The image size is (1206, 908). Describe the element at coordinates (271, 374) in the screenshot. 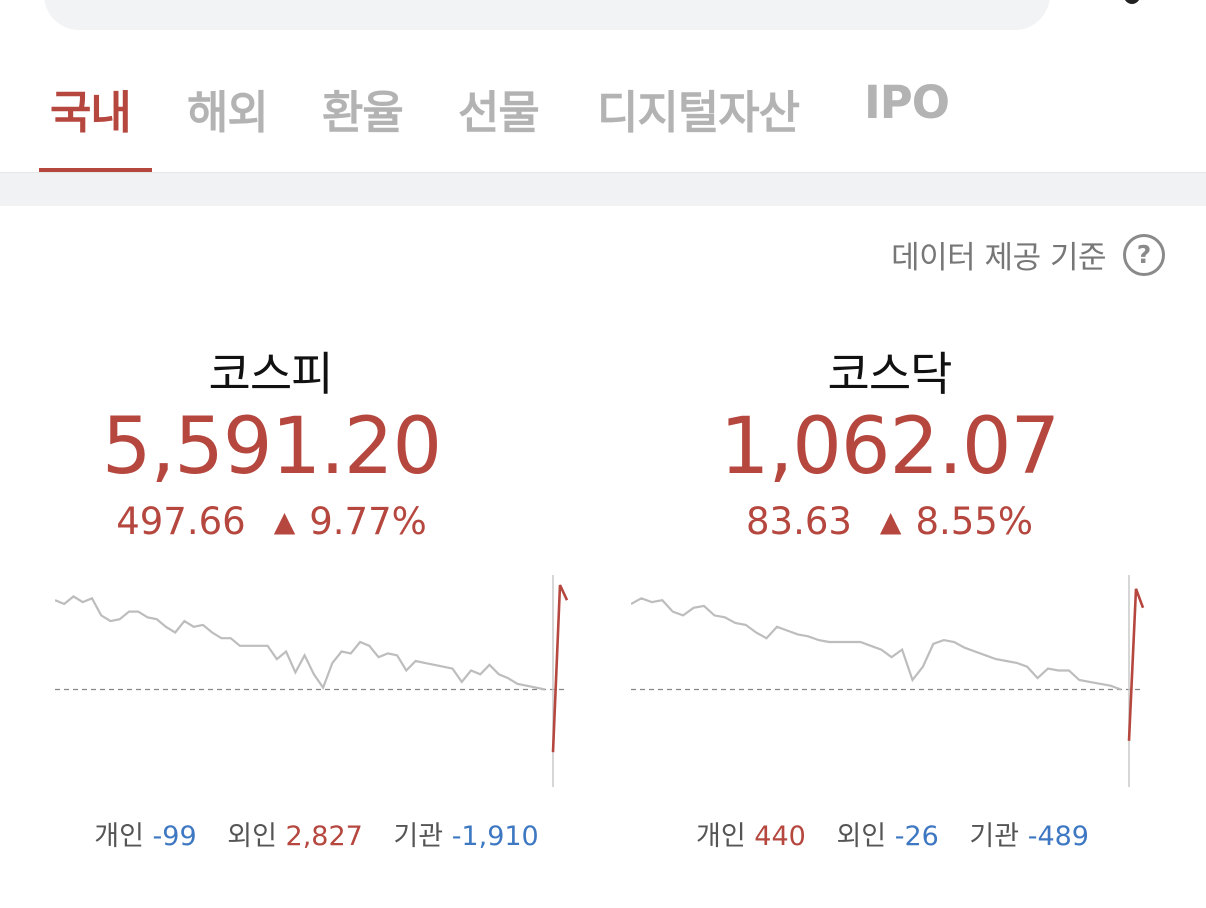

I see `market-name: 코스피` at that location.